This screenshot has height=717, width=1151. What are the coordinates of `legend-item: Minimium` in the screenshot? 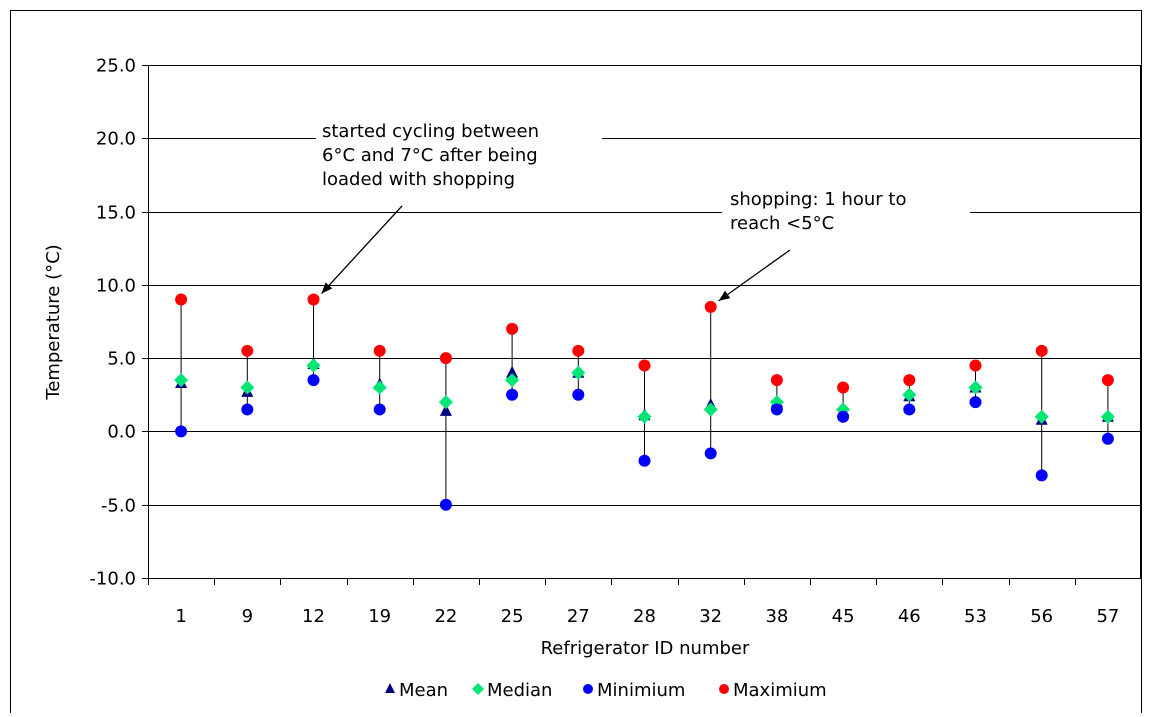 It's located at (634, 690).